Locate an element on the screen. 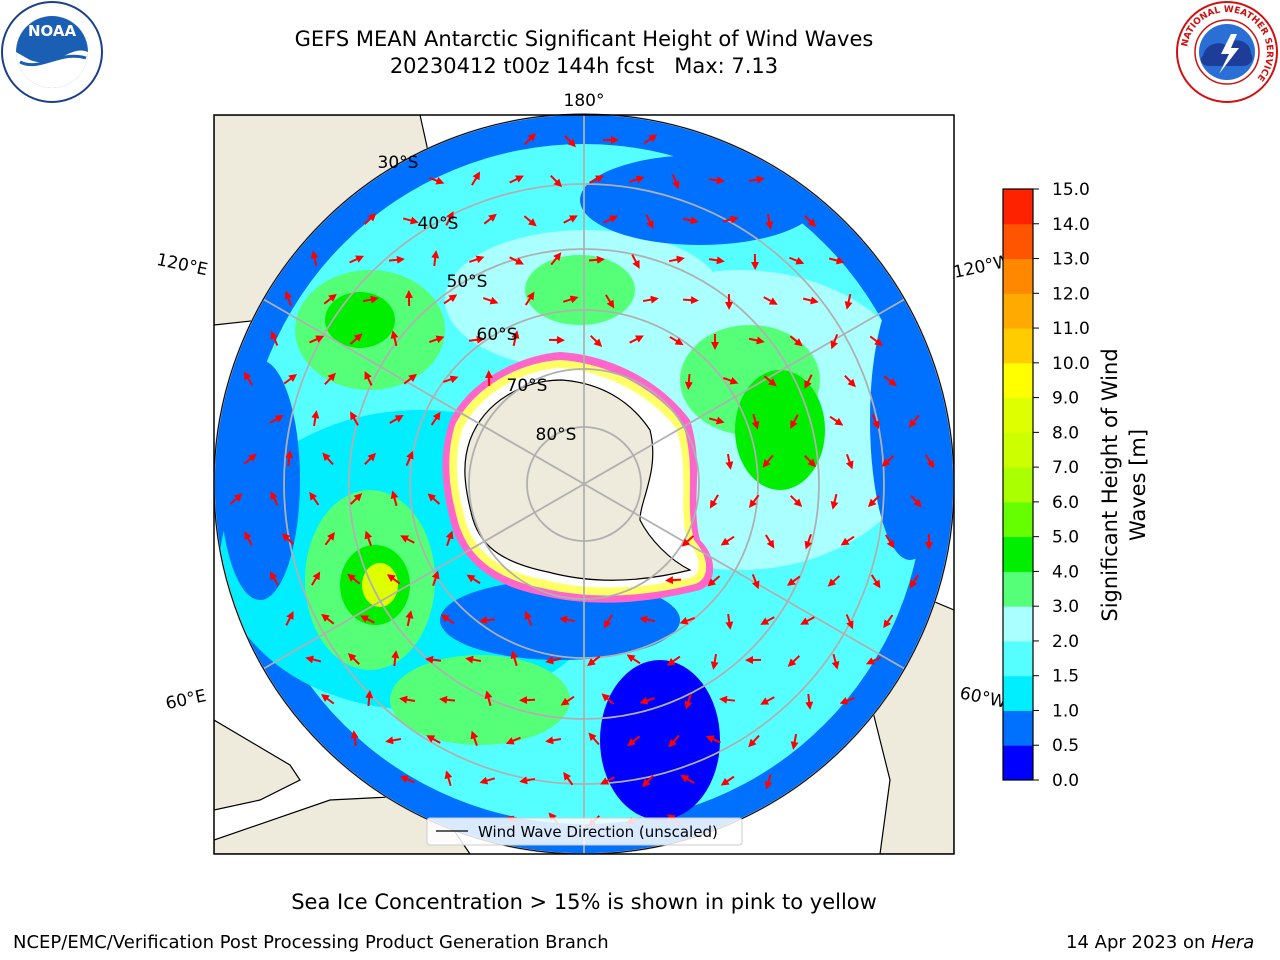  colorbar-tick-label: 0.0 is located at coordinates (1065, 781).